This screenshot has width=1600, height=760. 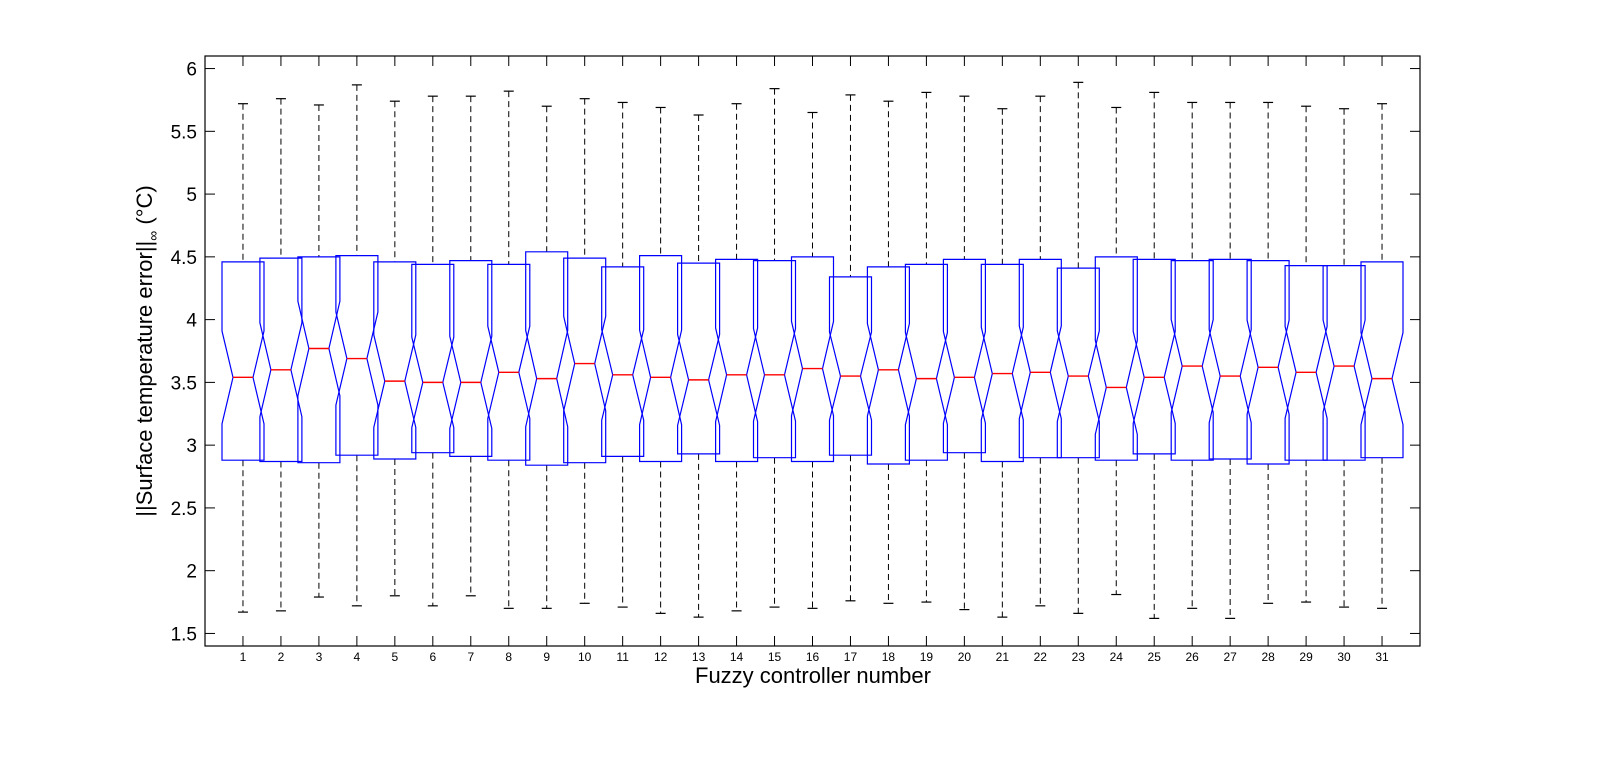 What do you see at coordinates (1230, 657) in the screenshot?
I see `x-tick-label: 27` at bounding box center [1230, 657].